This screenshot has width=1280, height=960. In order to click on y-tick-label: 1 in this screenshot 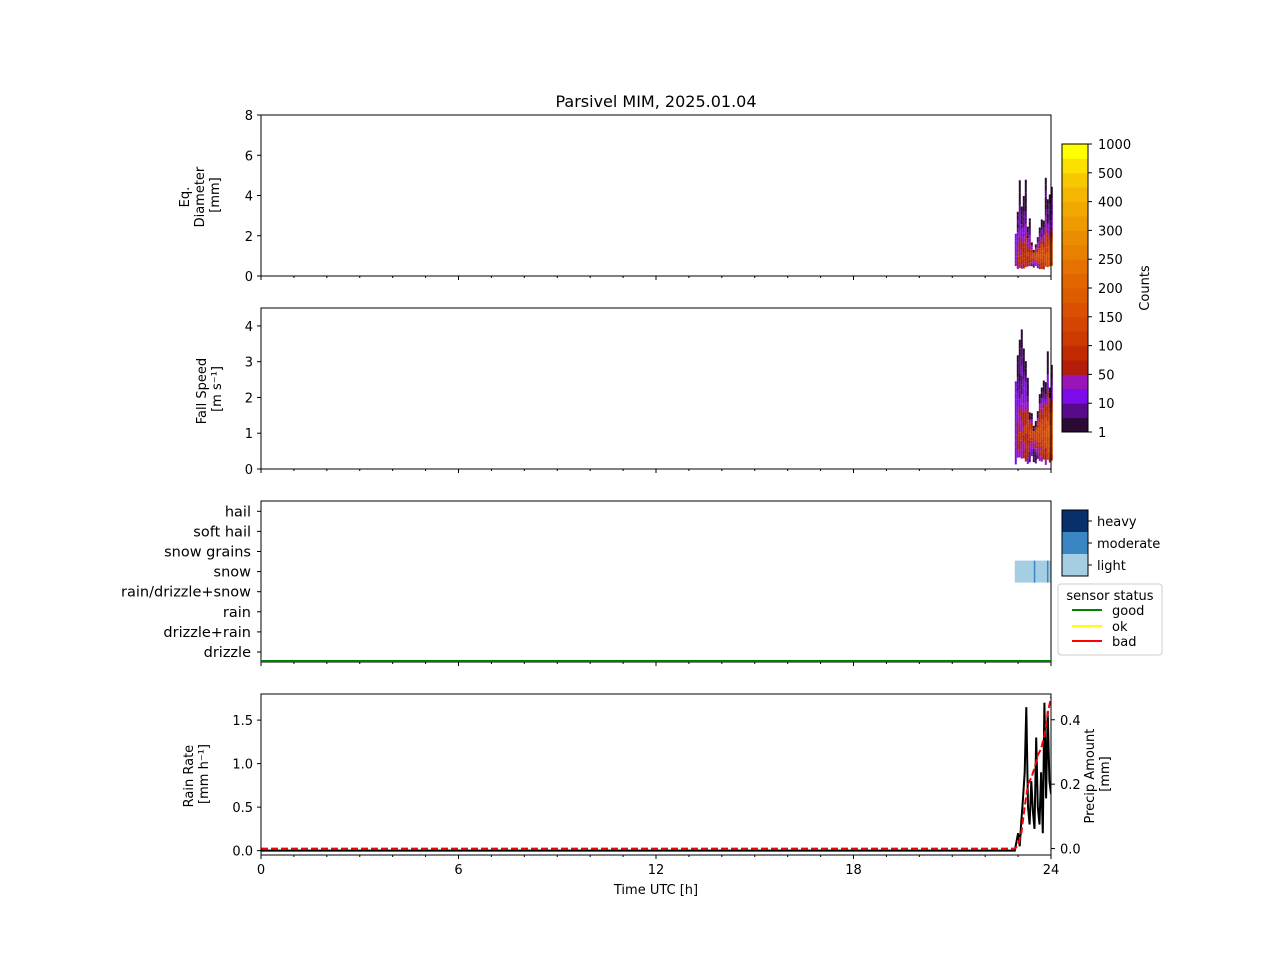, I will do `click(249, 434)`.